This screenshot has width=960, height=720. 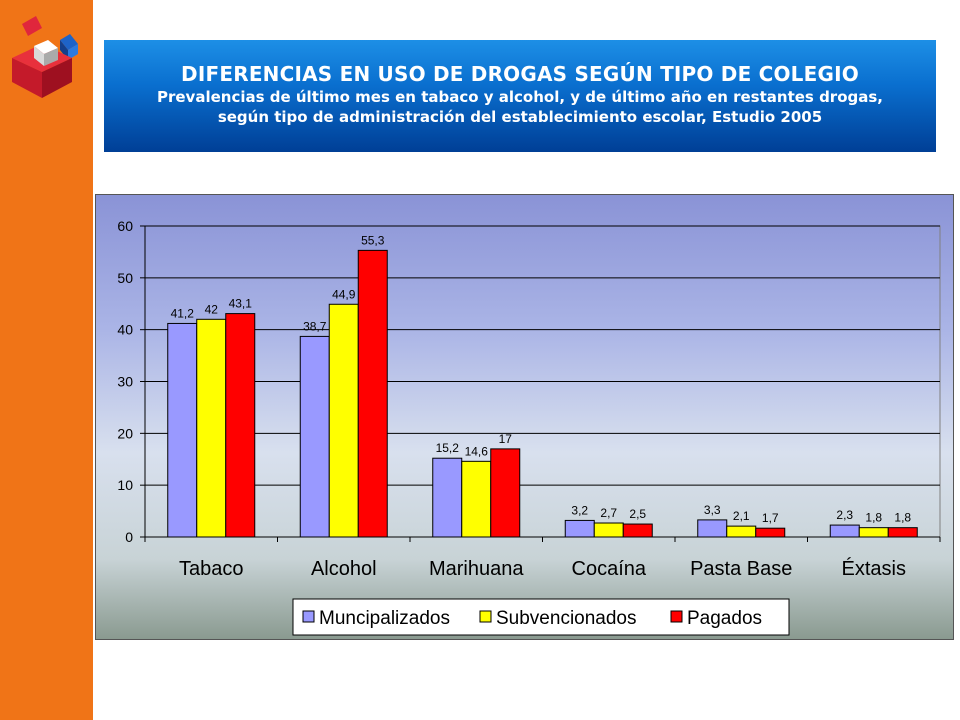 I want to click on data-label: 38,7, so click(x=315, y=326).